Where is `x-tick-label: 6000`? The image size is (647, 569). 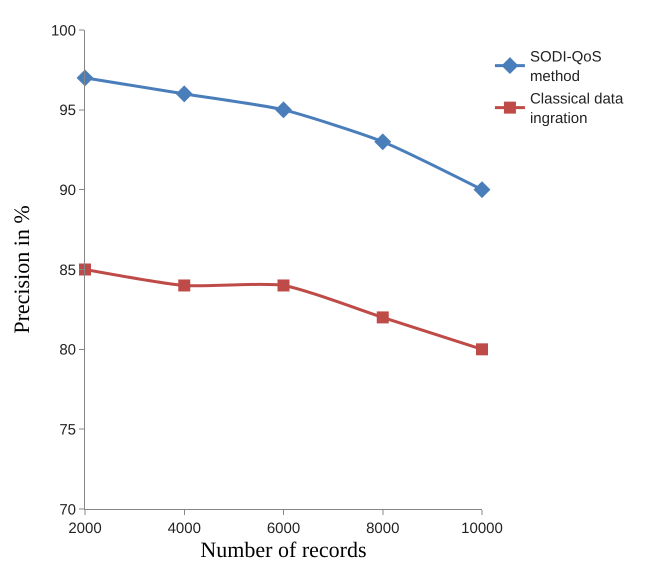 x-tick-label: 6000 is located at coordinates (283, 528).